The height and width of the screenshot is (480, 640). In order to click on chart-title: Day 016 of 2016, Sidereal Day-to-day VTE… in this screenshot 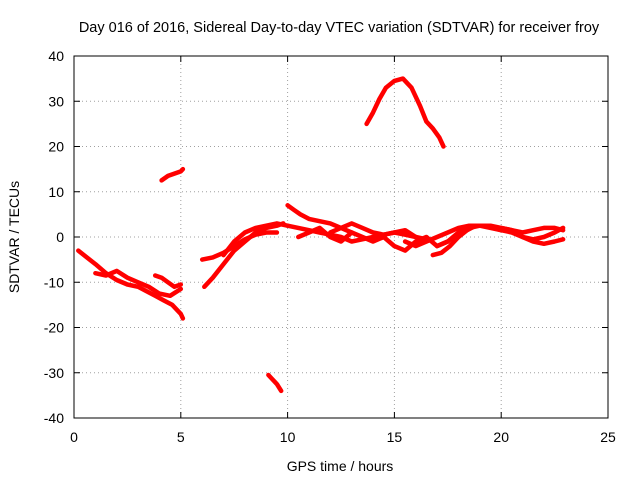, I will do `click(339, 28)`.